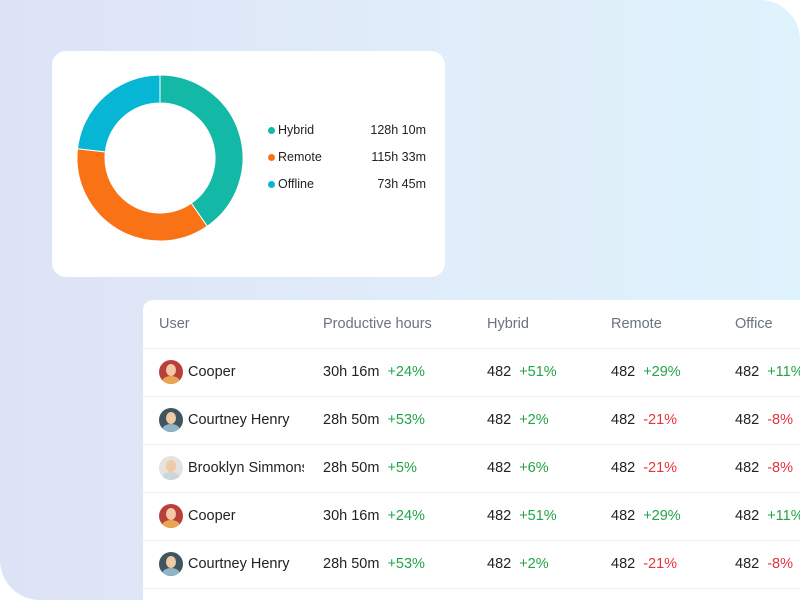 The height and width of the screenshot is (600, 800). I want to click on productive-change: +5%, so click(402, 468).